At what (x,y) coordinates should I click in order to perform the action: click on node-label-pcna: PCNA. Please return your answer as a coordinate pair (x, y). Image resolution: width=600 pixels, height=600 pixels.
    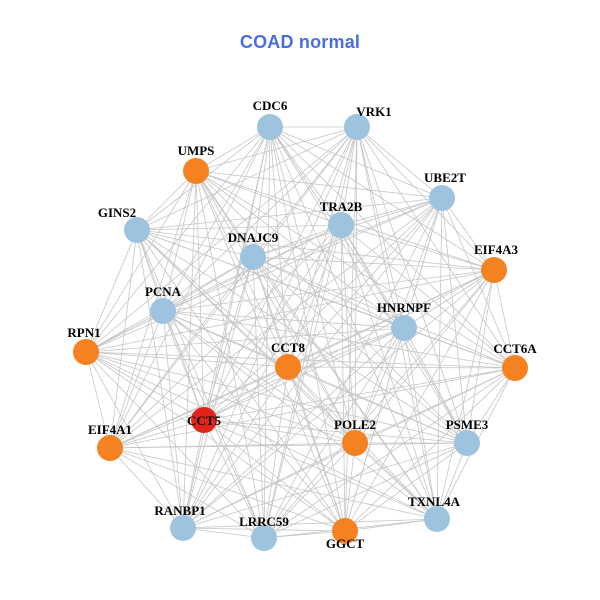
    Looking at the image, I should click on (163, 291).